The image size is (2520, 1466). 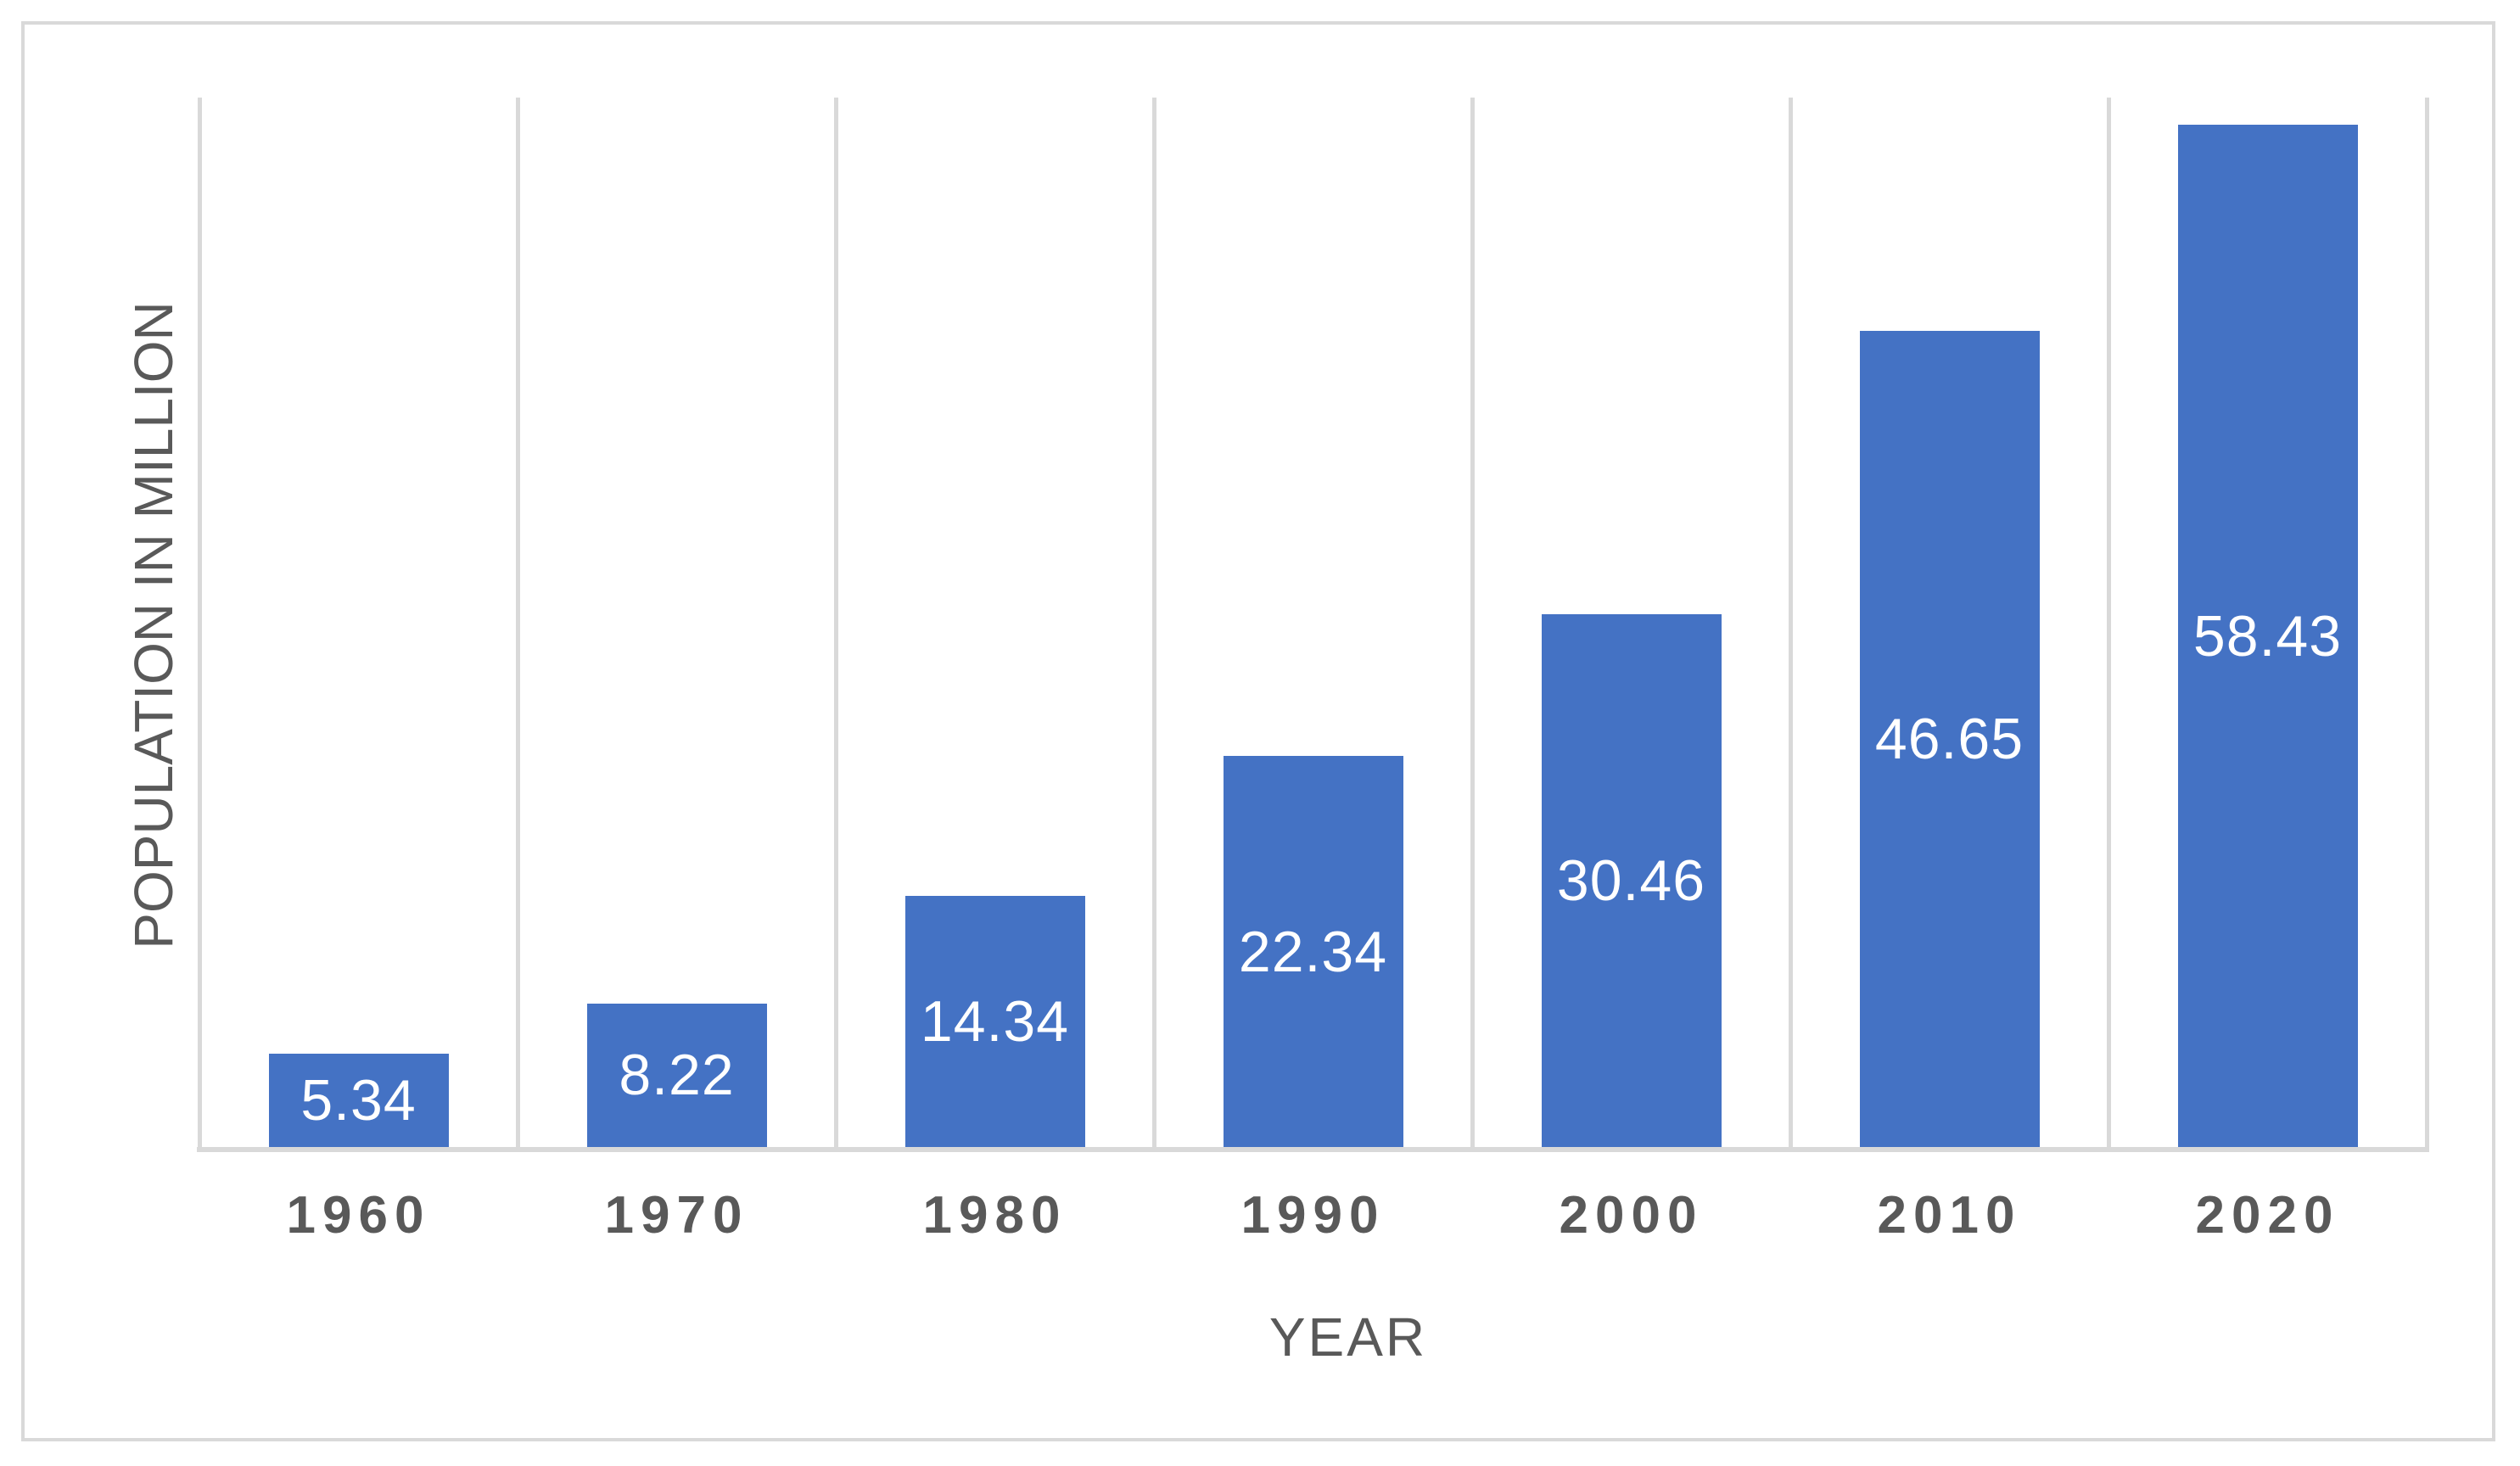 I want to click on bar-value-label: 30.46, so click(x=1631, y=880).